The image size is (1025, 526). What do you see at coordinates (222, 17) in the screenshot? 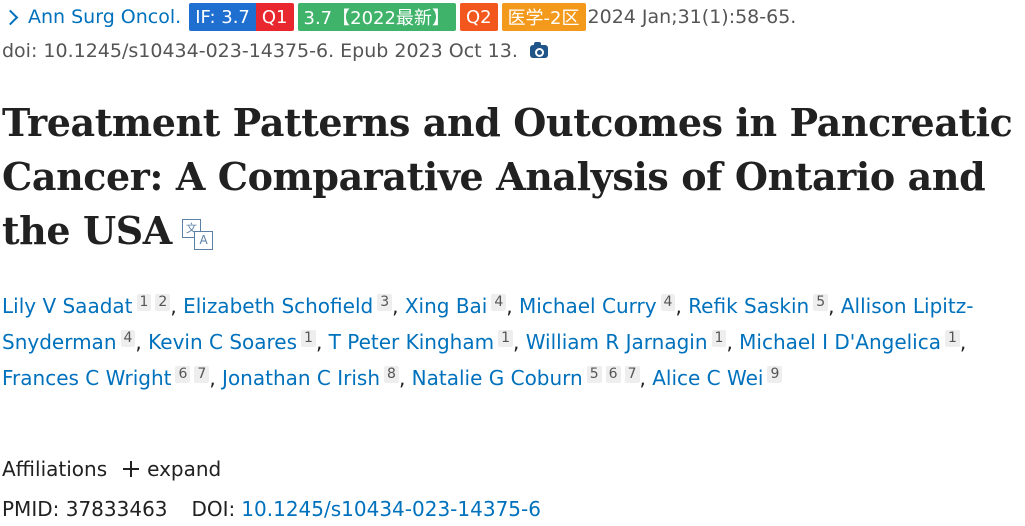
I see `impact-factor-badge: IF: 3.7` at bounding box center [222, 17].